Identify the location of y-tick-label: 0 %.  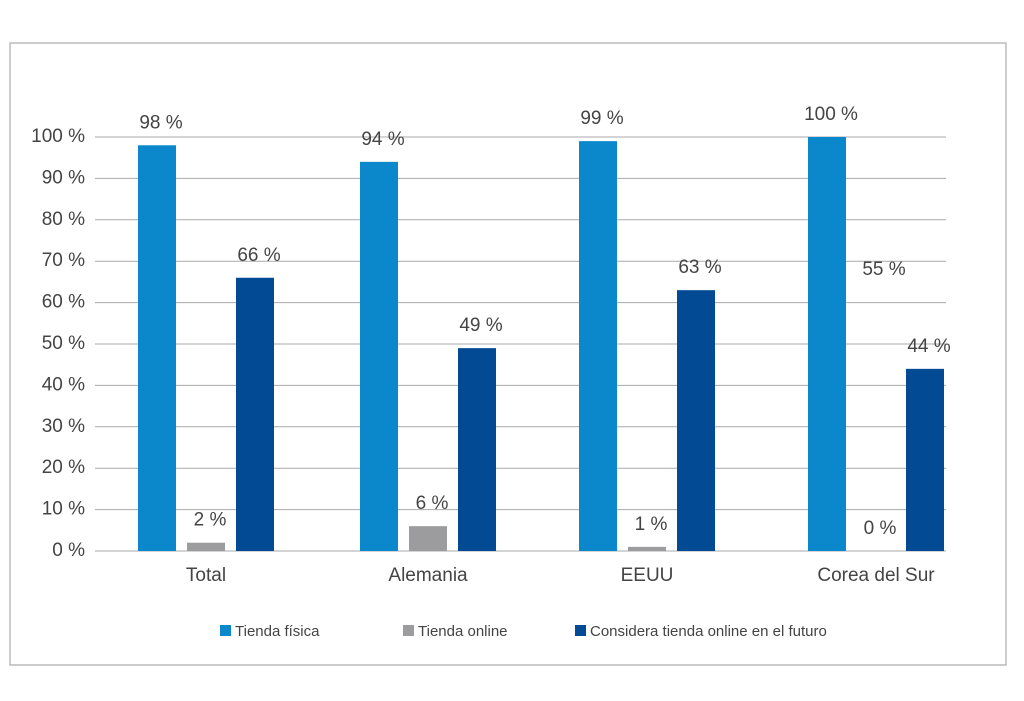
(68, 550).